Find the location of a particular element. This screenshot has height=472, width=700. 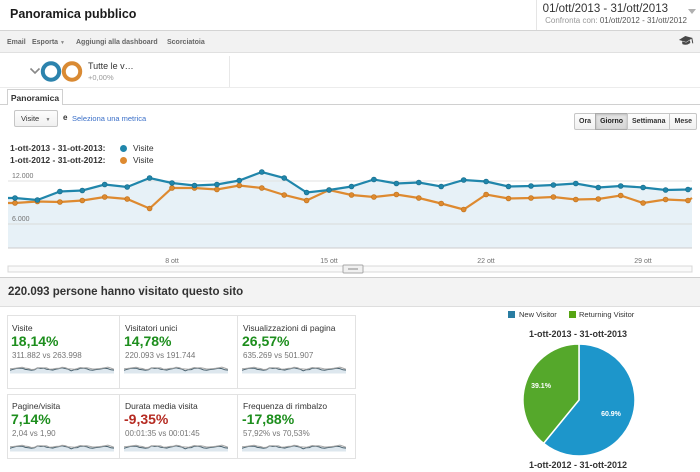

svg-text: 22 ott is located at coordinates (486, 261).